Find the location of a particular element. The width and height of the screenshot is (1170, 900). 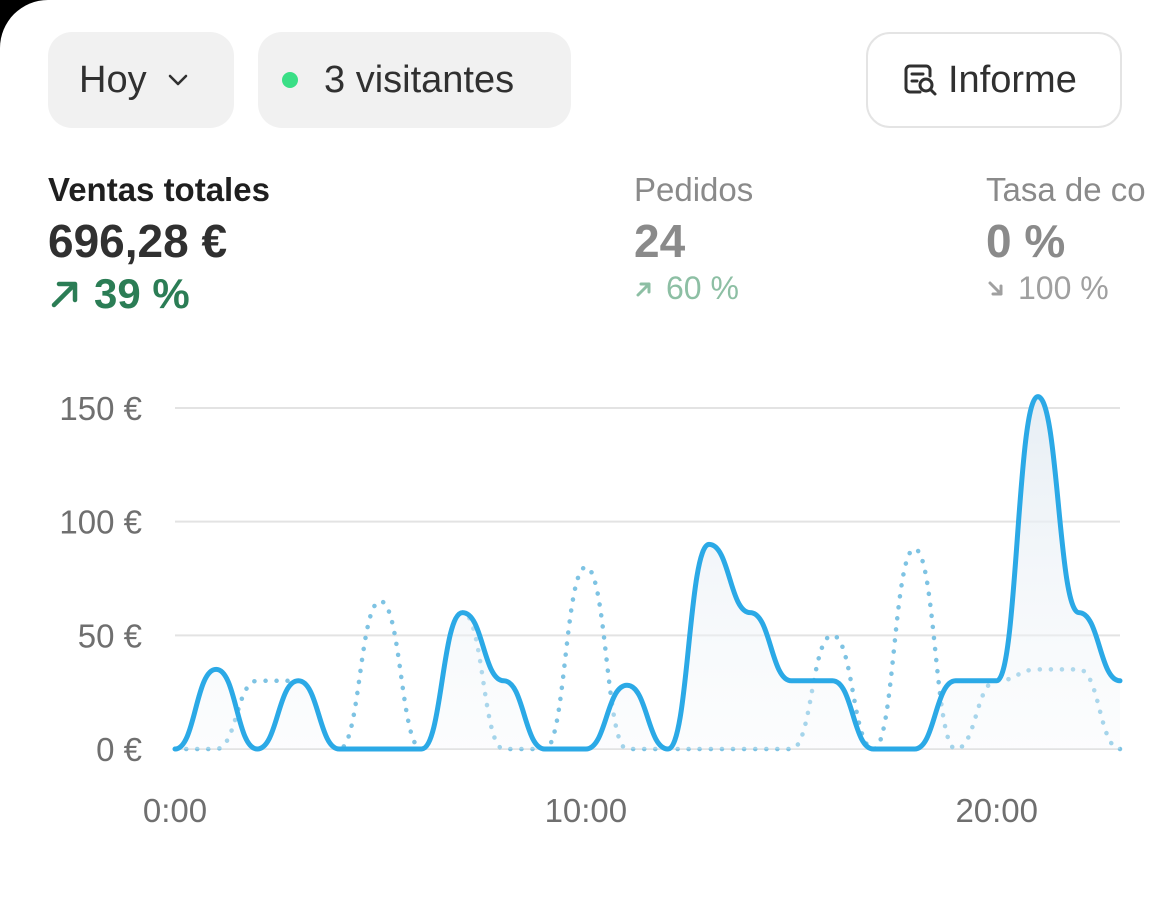

x-axis-labels: 0:00 10:00 20:00 is located at coordinates (590, 810).